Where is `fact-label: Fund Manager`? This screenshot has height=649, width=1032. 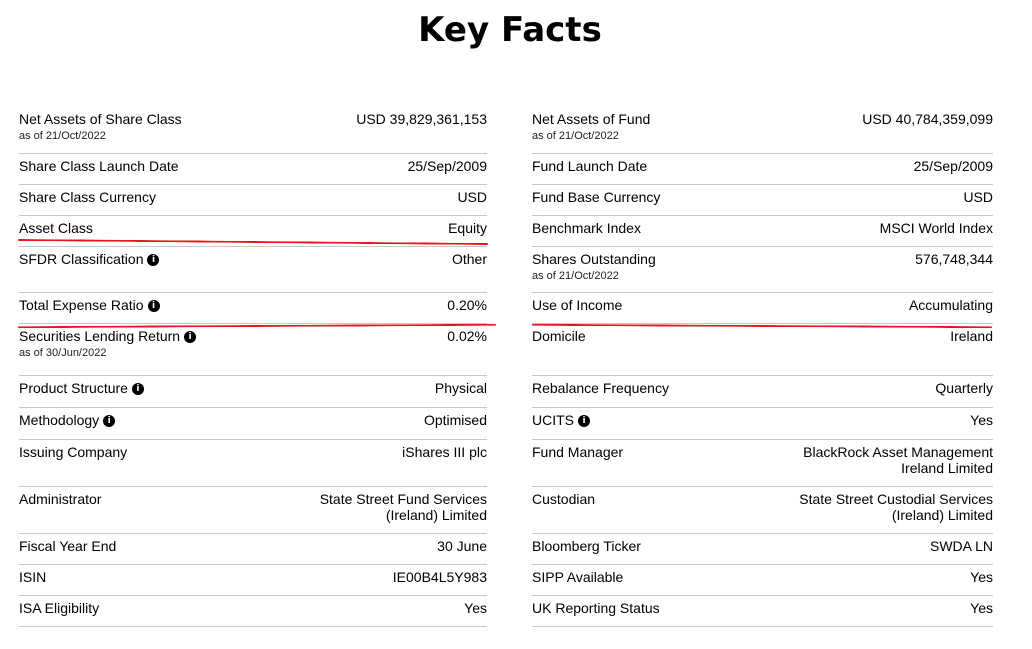
fact-label: Fund Manager is located at coordinates (577, 452).